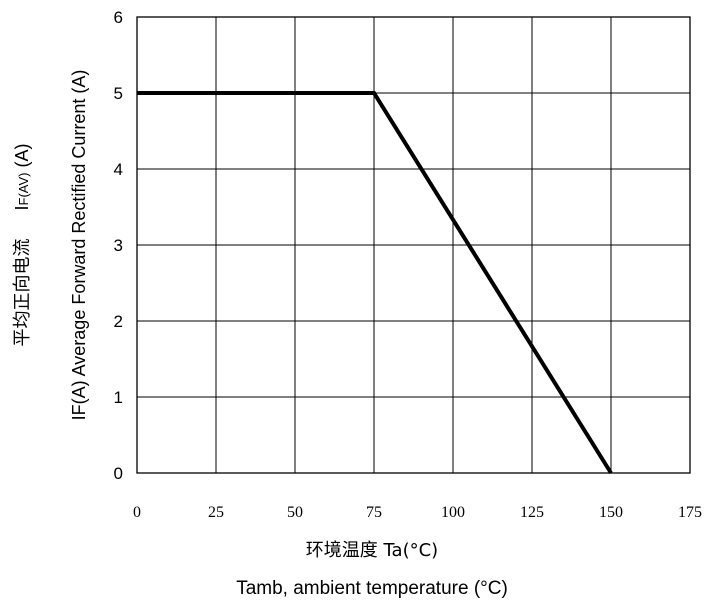 Image resolution: width=709 pixels, height=602 pixels. What do you see at coordinates (22, 207) in the screenshot?
I see `y-axis-symbol-main: I` at bounding box center [22, 207].